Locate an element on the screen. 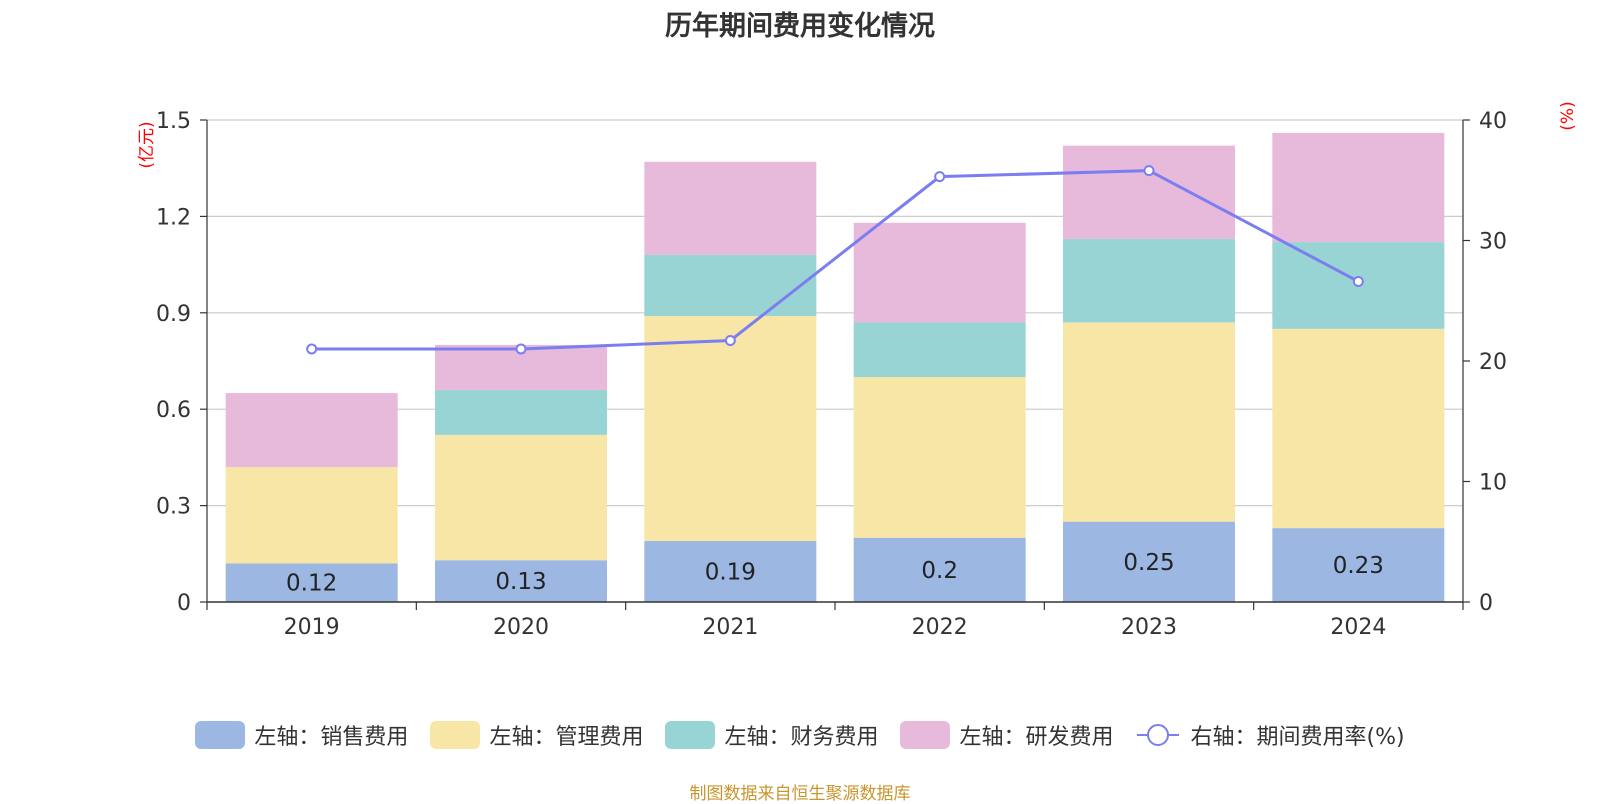 The height and width of the screenshot is (804, 1600). bar-segment-1-2023 is located at coordinates (1149, 561).